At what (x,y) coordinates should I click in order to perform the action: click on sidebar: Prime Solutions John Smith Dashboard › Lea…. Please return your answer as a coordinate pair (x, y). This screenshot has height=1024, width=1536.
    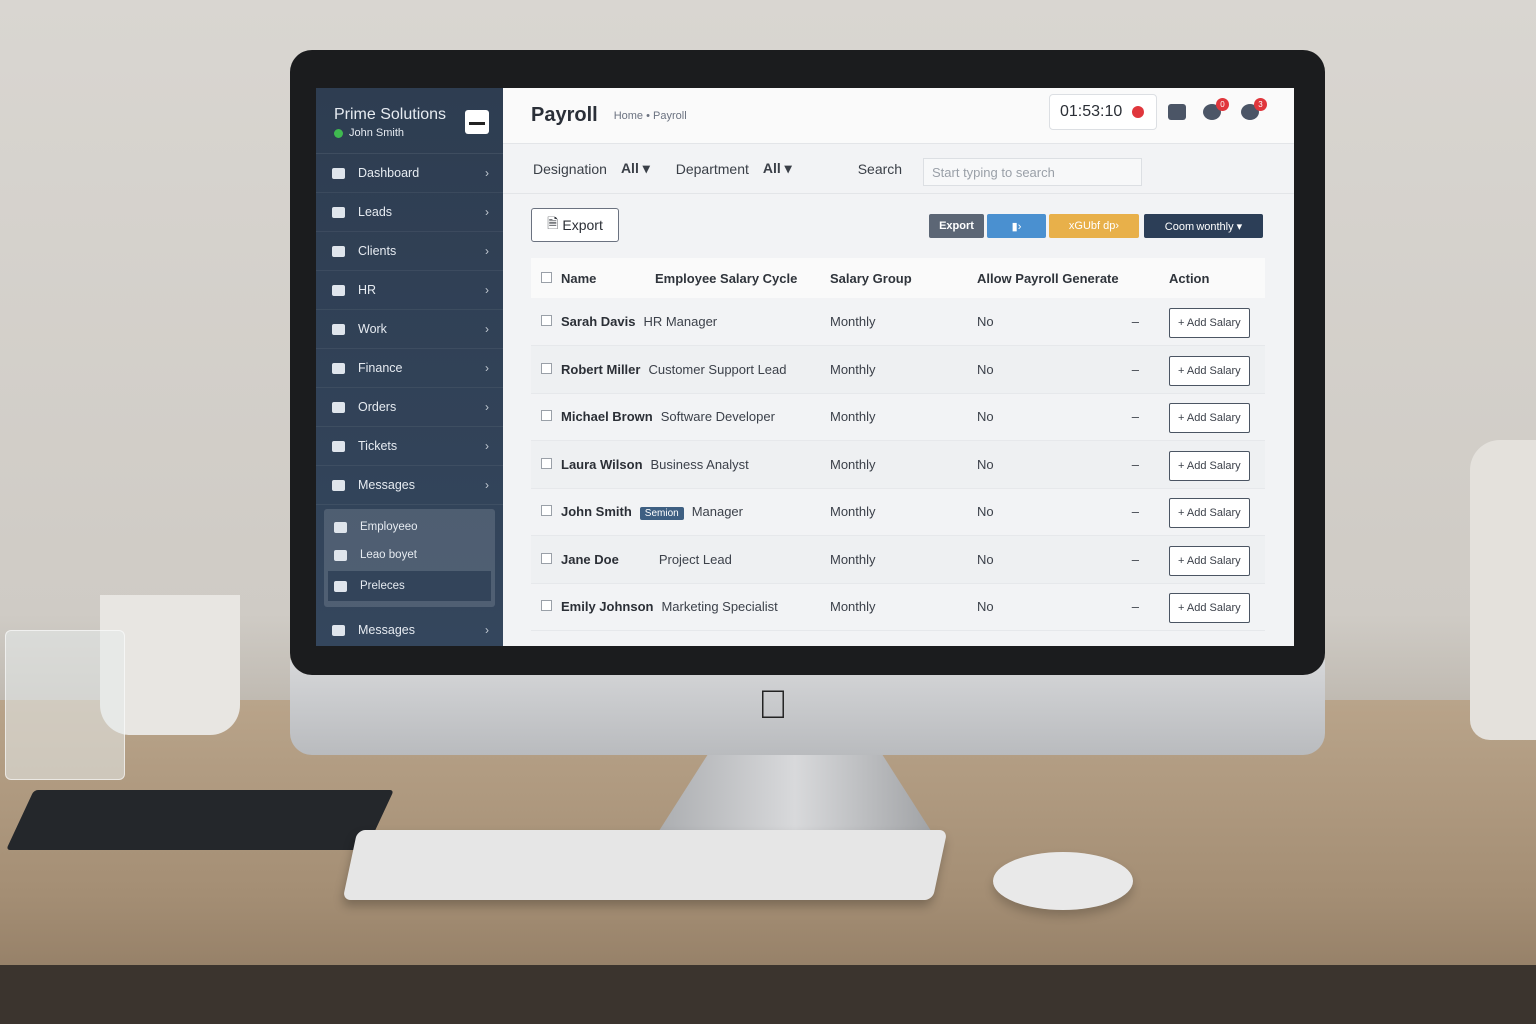
    Looking at the image, I should click on (409, 367).